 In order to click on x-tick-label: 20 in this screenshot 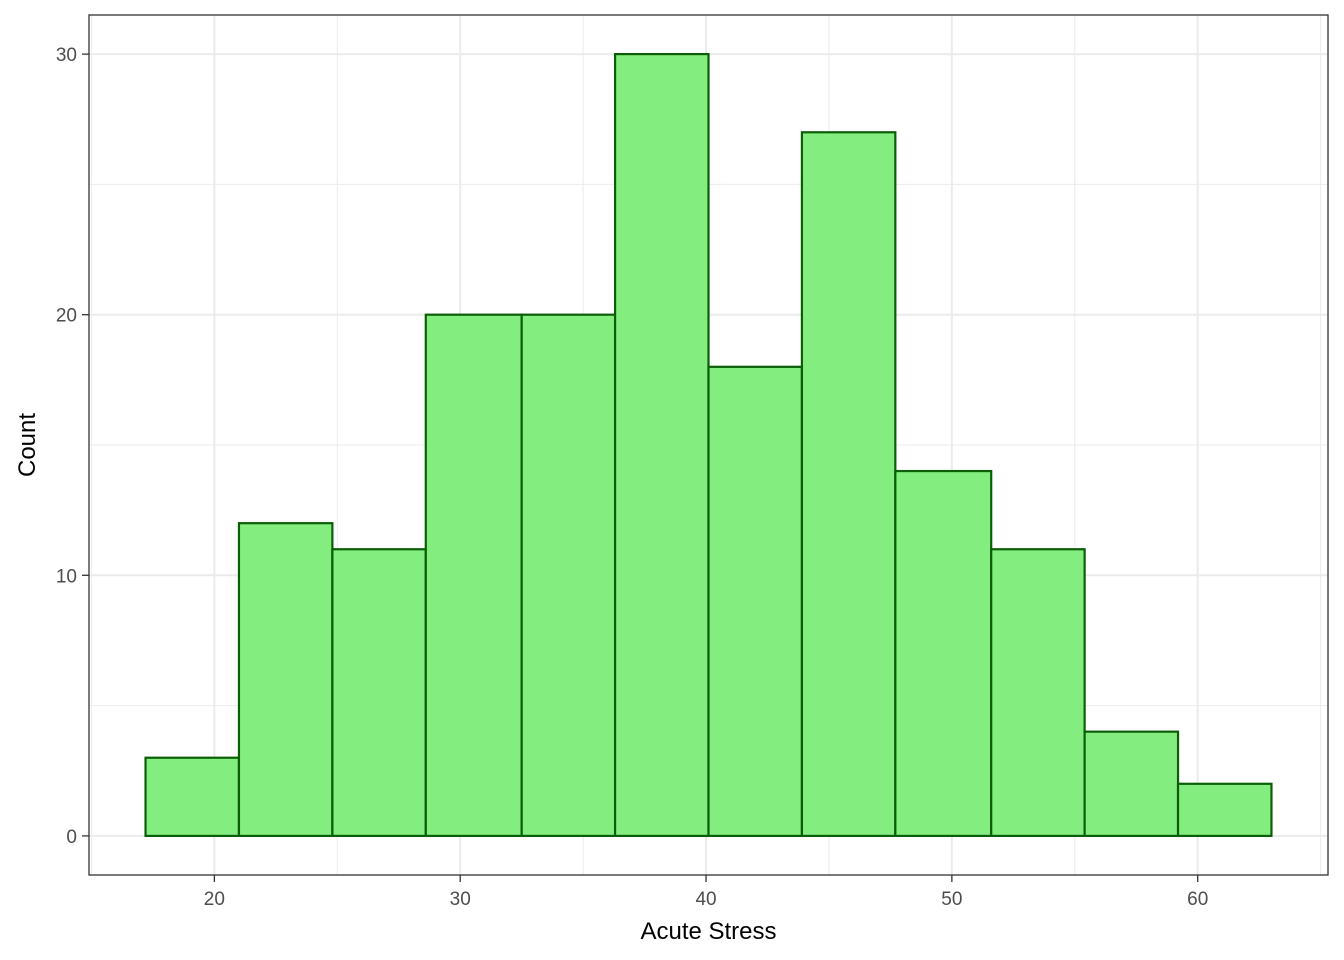, I will do `click(214, 899)`.